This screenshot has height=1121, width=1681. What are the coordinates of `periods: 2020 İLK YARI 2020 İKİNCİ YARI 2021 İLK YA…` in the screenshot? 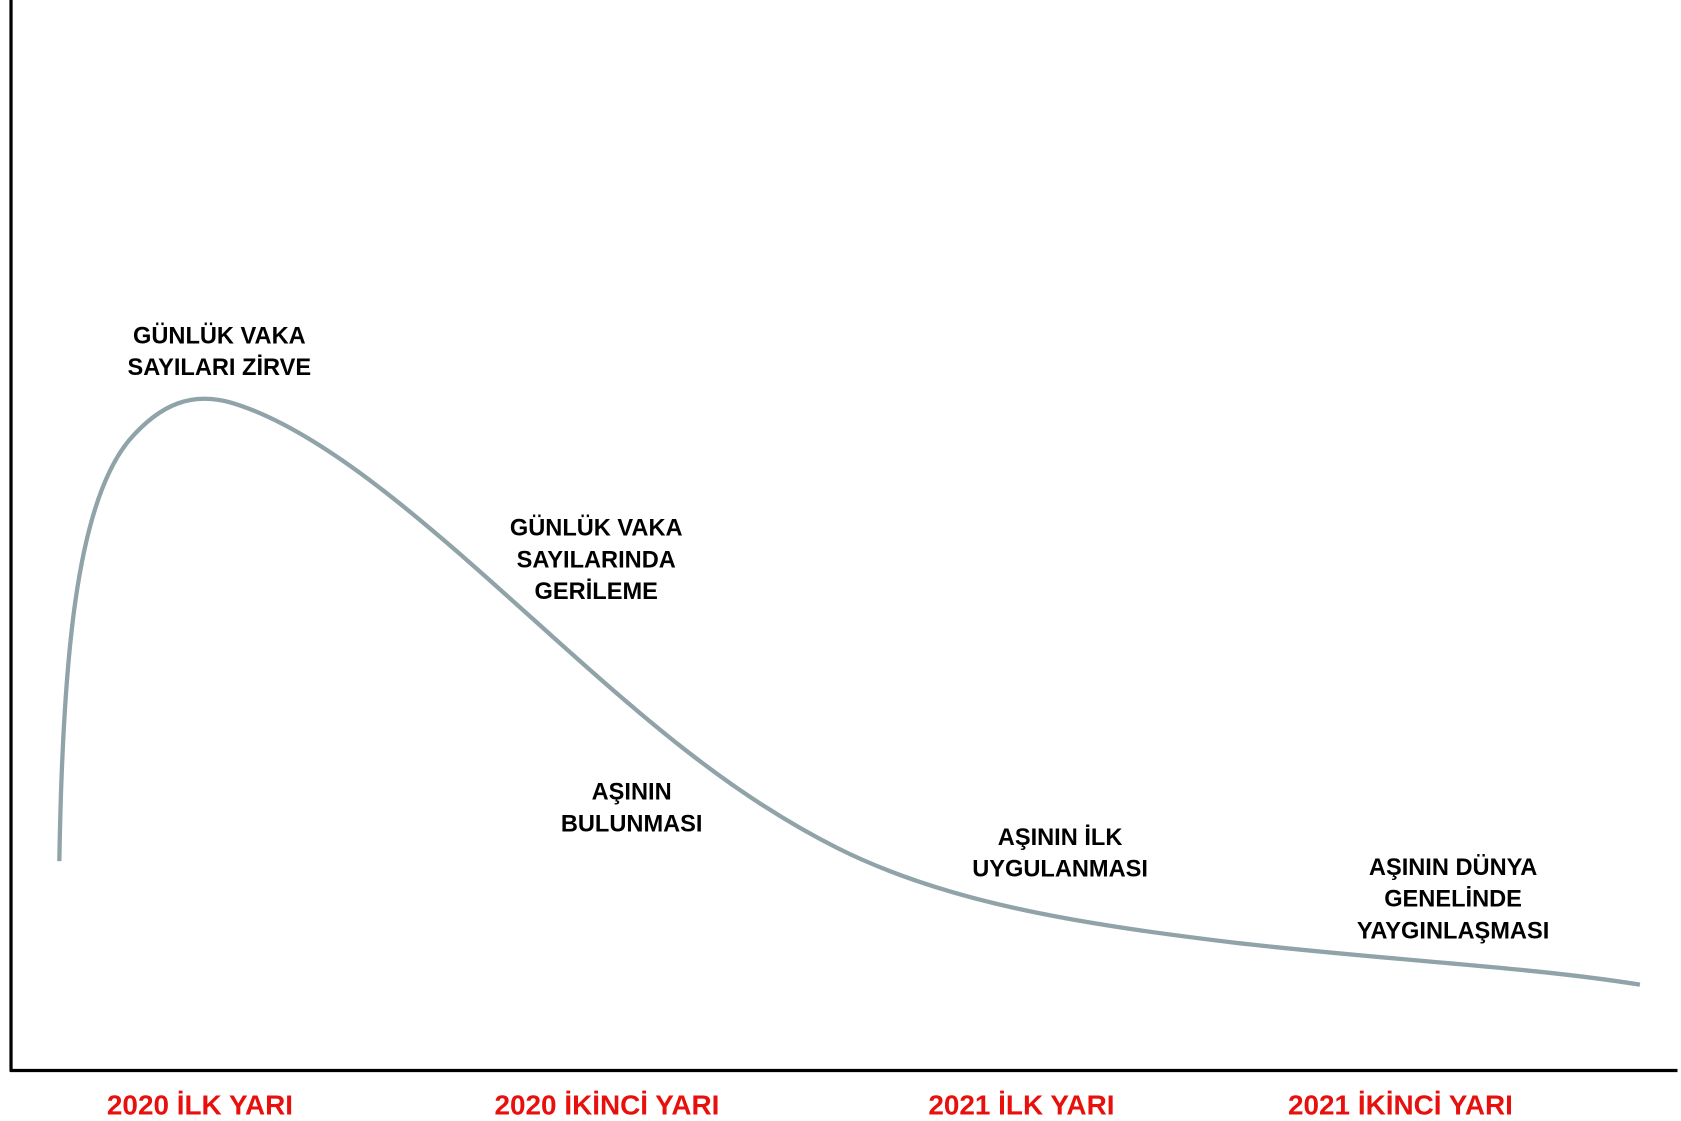 It's located at (810, 1104).